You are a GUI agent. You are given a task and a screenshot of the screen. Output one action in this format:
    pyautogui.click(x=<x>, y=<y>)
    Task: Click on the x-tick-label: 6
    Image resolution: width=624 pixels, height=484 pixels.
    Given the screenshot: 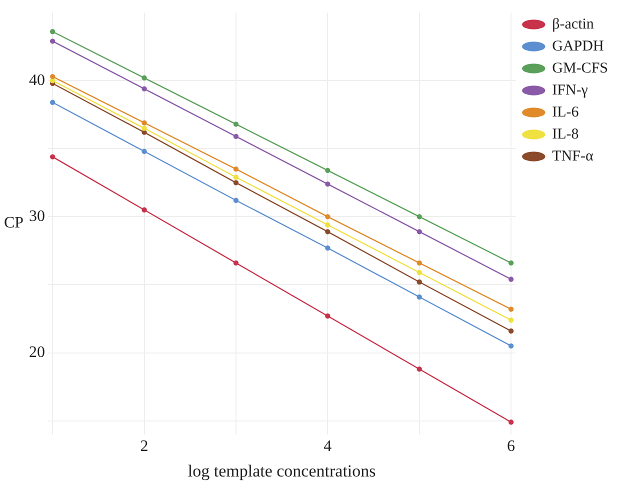 What is the action you would take?
    pyautogui.click(x=511, y=447)
    